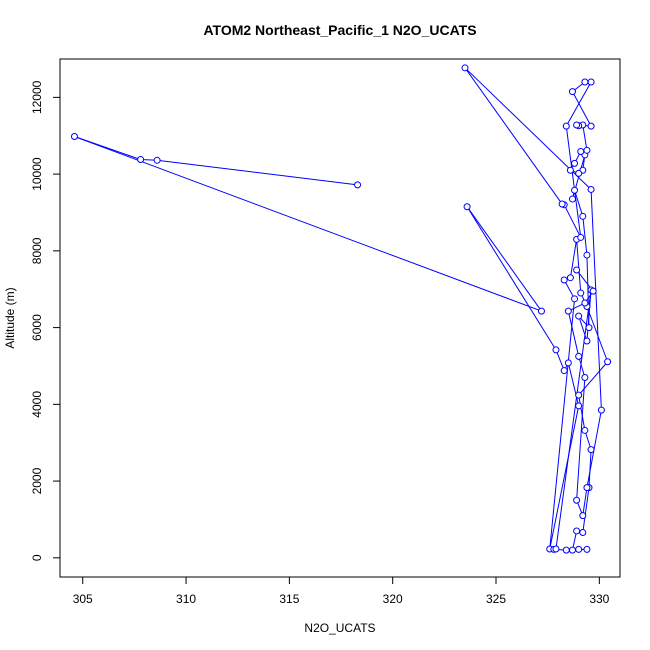 The height and width of the screenshot is (650, 650). Describe the element at coordinates (37, 404) in the screenshot. I see `y-tick-label: 4000` at that location.